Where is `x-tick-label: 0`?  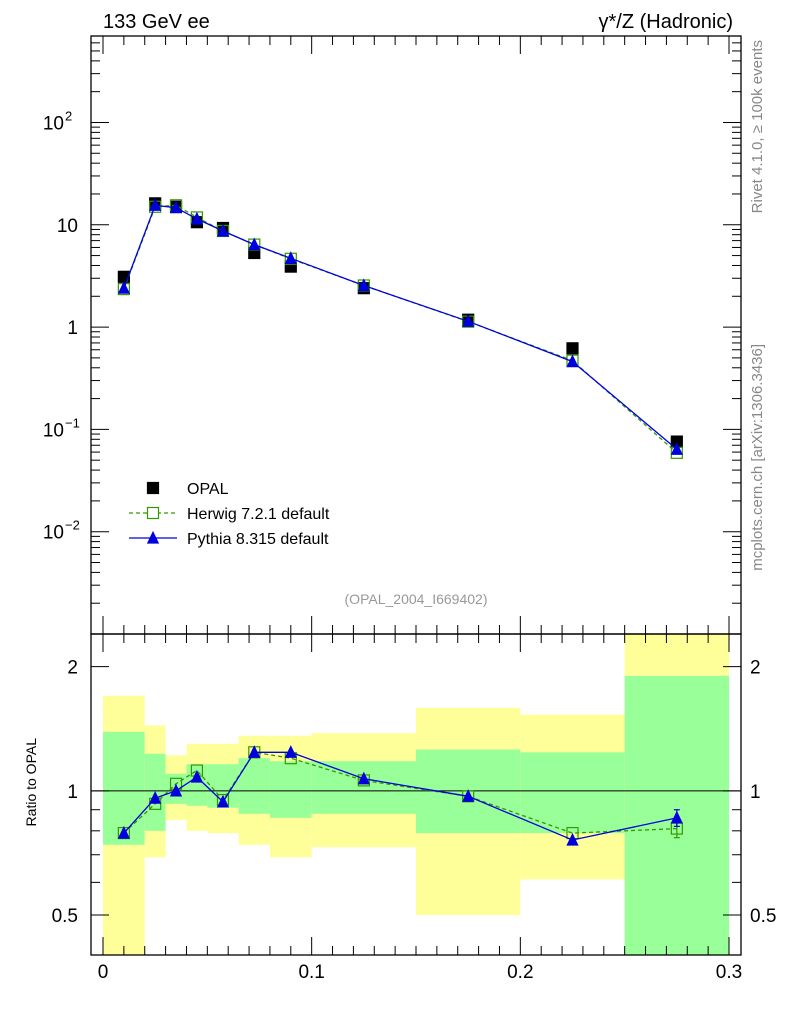
x-tick-label: 0 is located at coordinates (103, 972).